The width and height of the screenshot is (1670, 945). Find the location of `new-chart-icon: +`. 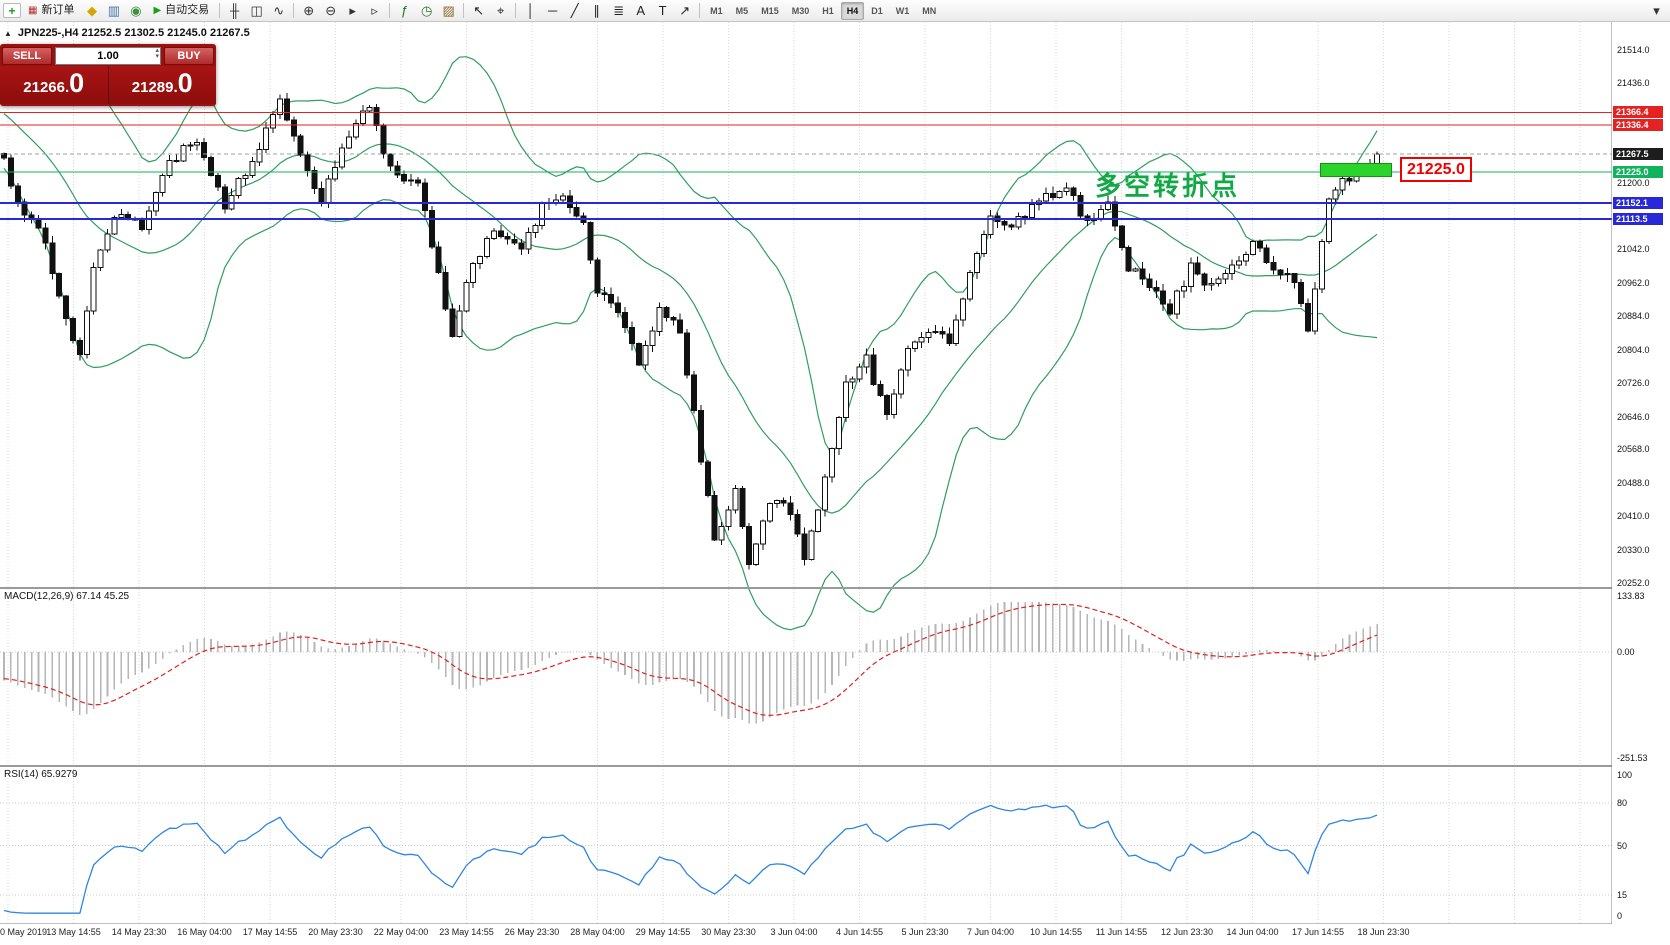

new-chart-icon: + is located at coordinates (12, 10).